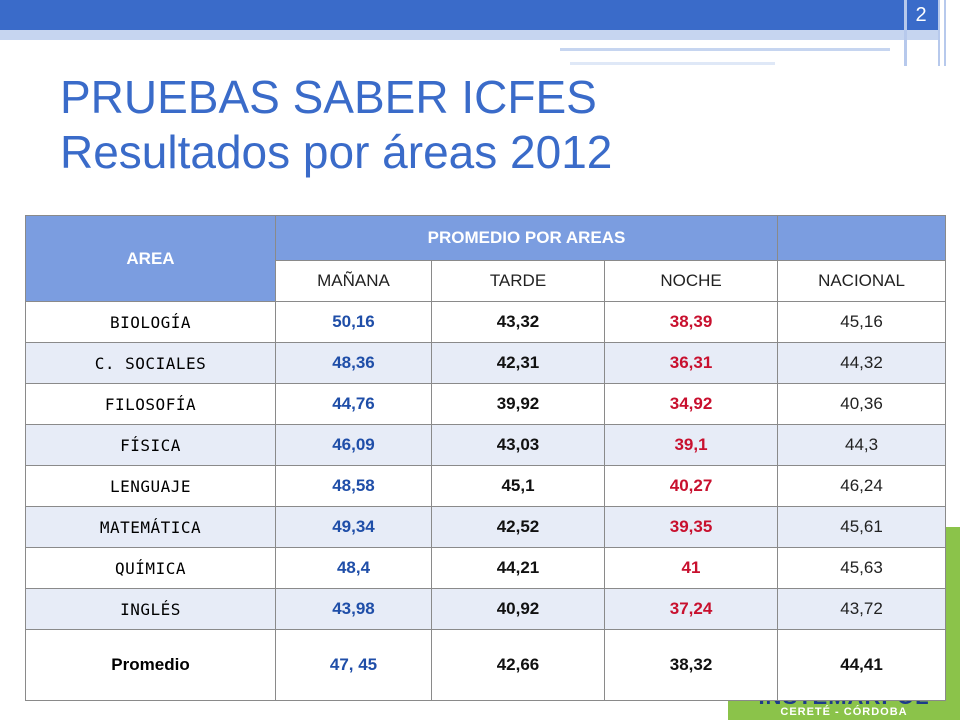 Image resolution: width=960 pixels, height=720 pixels. I want to click on value-manana: 44,76, so click(353, 404).